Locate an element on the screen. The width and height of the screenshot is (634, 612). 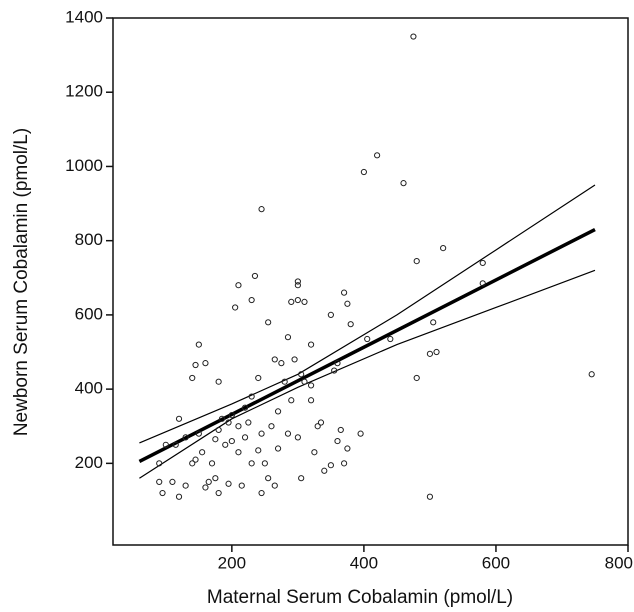
y-tick-label: 400 is located at coordinates (89, 388).